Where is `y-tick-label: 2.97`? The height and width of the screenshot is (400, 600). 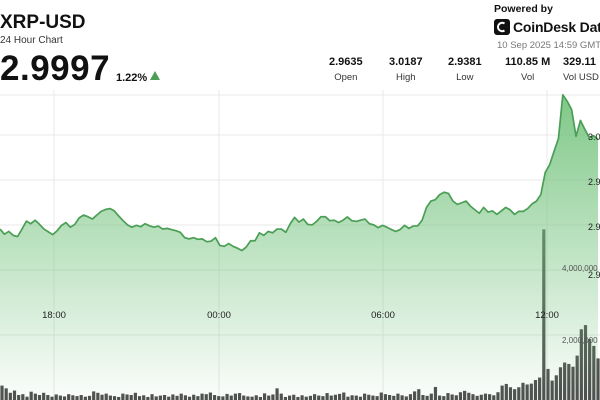 y-tick-label: 2.97 is located at coordinates (594, 275).